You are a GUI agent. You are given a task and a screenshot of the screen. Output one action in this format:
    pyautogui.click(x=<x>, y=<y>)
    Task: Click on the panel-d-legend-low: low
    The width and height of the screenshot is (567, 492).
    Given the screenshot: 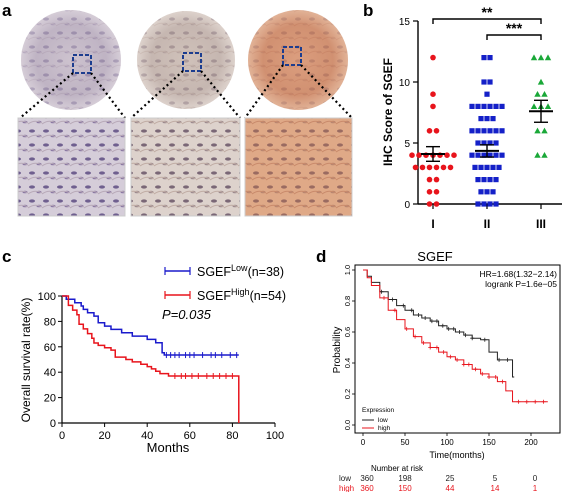 What is the action you would take?
    pyautogui.click(x=383, y=420)
    